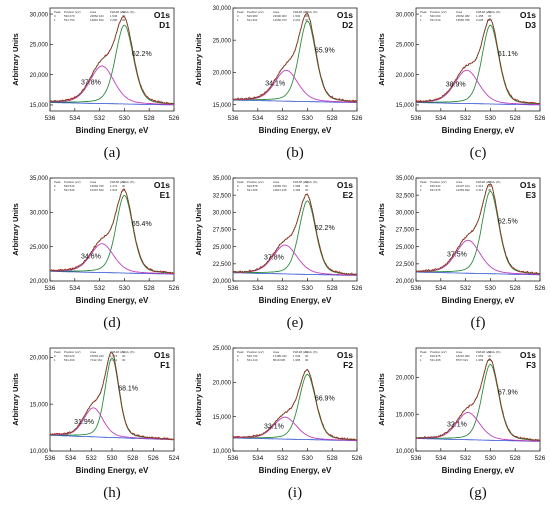 The image size is (550, 518). What do you see at coordinates (463, 16) in the screenshot?
I see `fit-table-cell: 25062.382` at bounding box center [463, 16].